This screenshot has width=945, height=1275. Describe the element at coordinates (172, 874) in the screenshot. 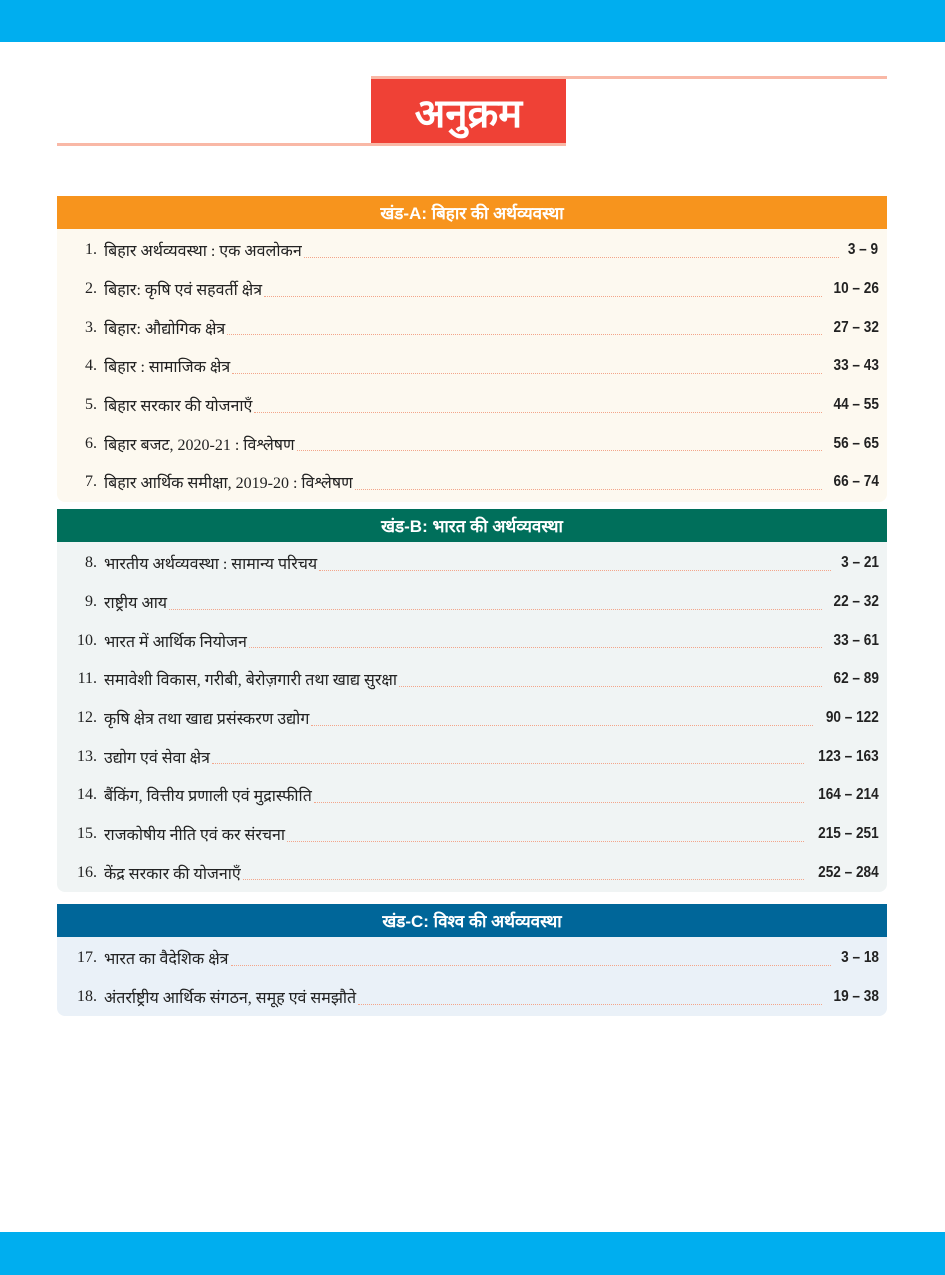

I see `chapter-title: केंद्र सरकार की योजनाएँ` at that location.